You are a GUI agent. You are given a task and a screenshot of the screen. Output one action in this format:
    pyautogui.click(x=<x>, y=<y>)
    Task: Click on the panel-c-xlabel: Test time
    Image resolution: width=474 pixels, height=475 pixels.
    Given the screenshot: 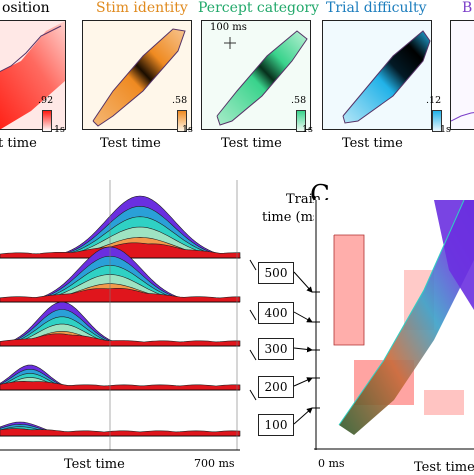 What is the action you would take?
    pyautogui.click(x=444, y=467)
    